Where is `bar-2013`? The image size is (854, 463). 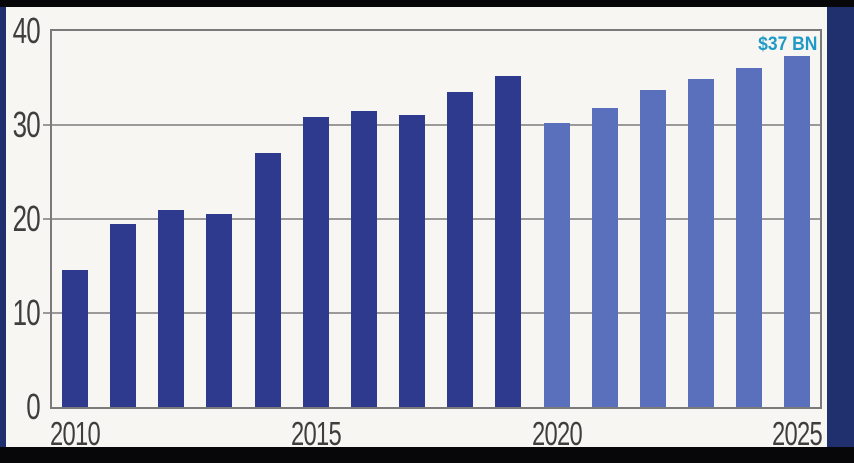
bar-2013 is located at coordinates (219, 310).